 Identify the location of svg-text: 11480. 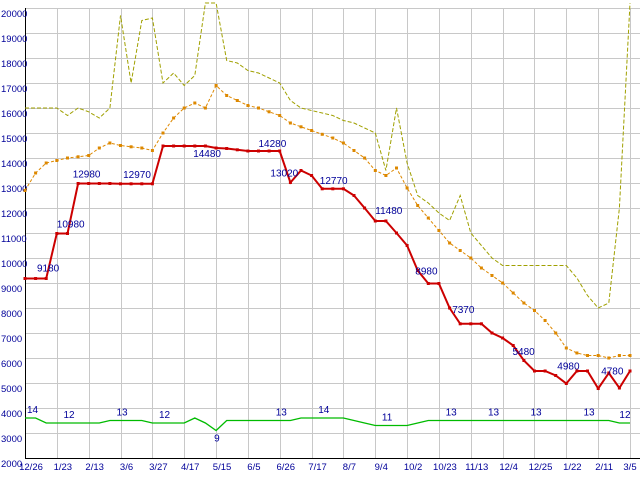
(389, 211).